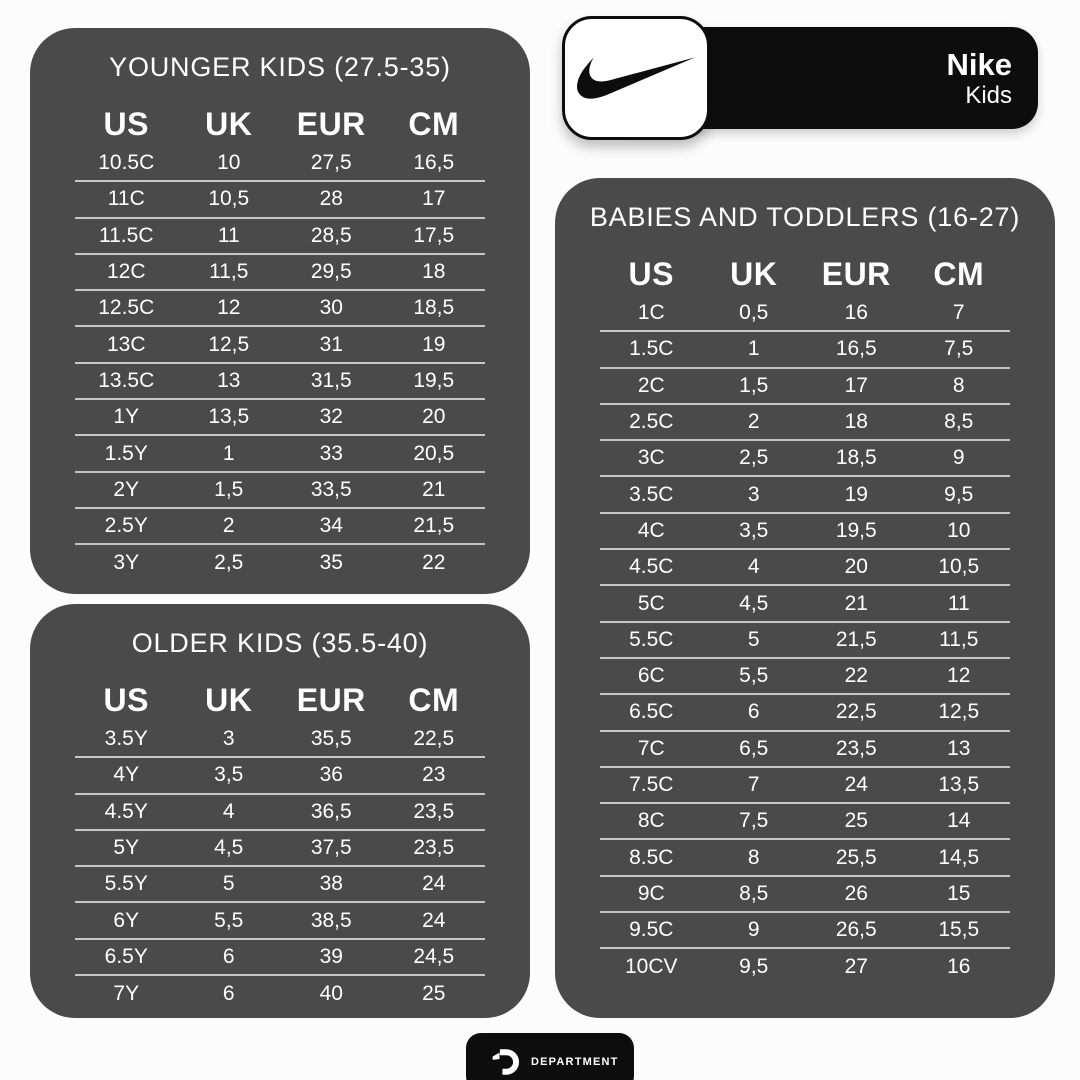 This screenshot has width=1080, height=1080. I want to click on table-cell: 33, so click(331, 453).